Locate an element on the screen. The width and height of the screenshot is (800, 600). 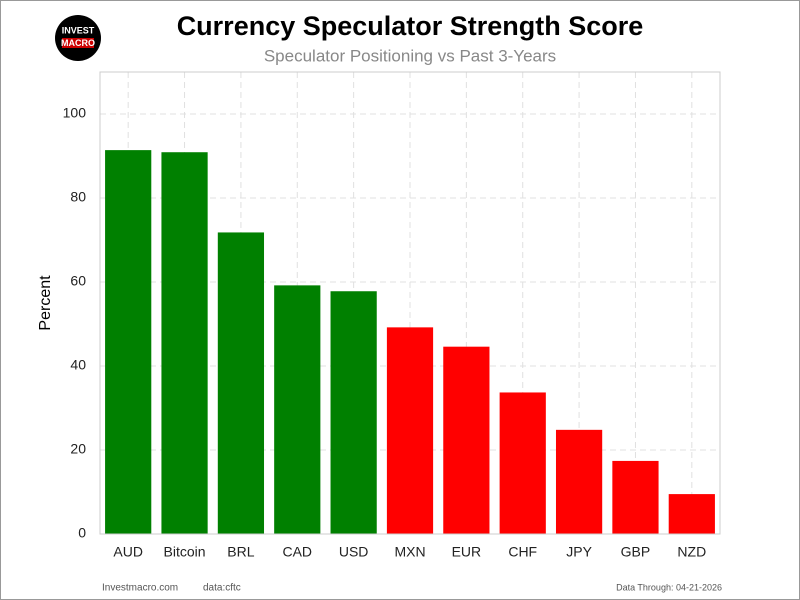
y-tick-label: 80 is located at coordinates (78, 197).